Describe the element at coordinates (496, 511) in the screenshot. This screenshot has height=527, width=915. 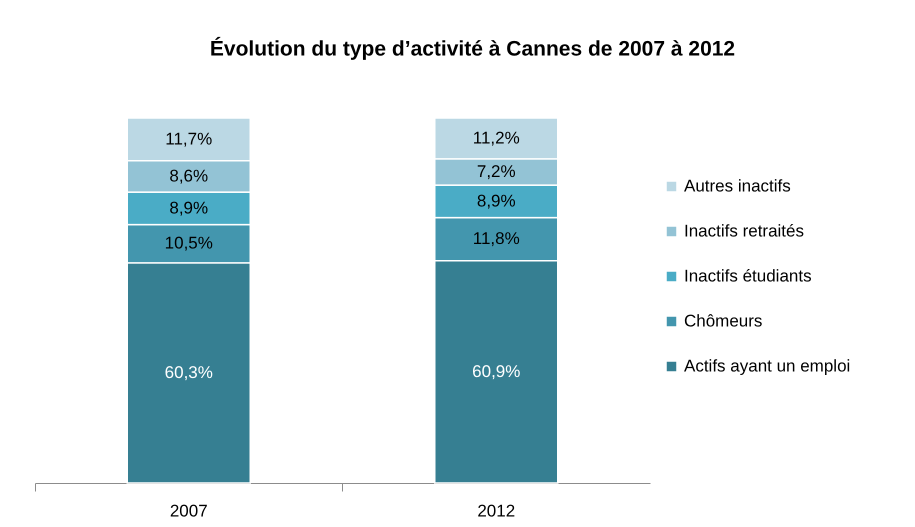
I see `x-tick-label: 2012` at that location.